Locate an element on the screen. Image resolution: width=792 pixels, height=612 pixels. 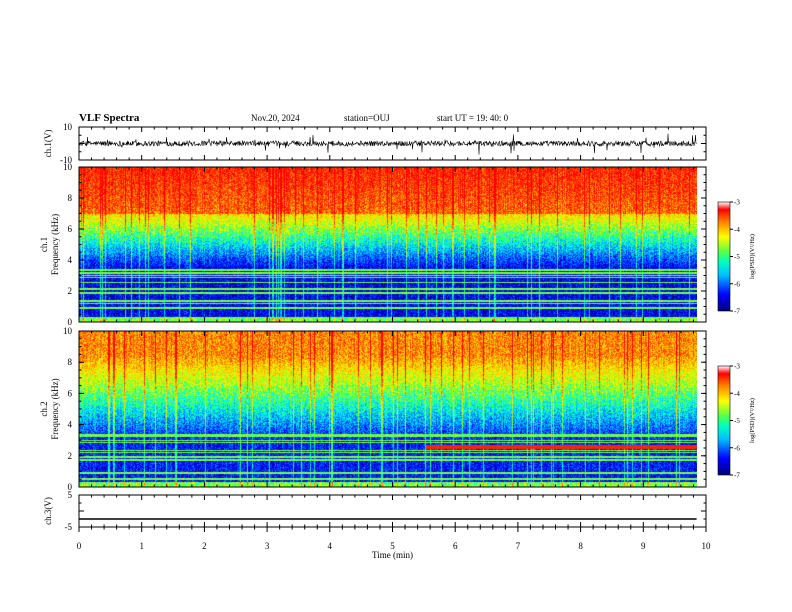
x-tick-label: 1 is located at coordinates (141, 546).